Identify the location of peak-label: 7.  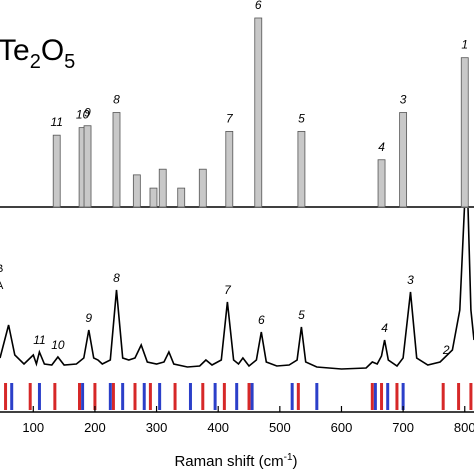
(228, 290).